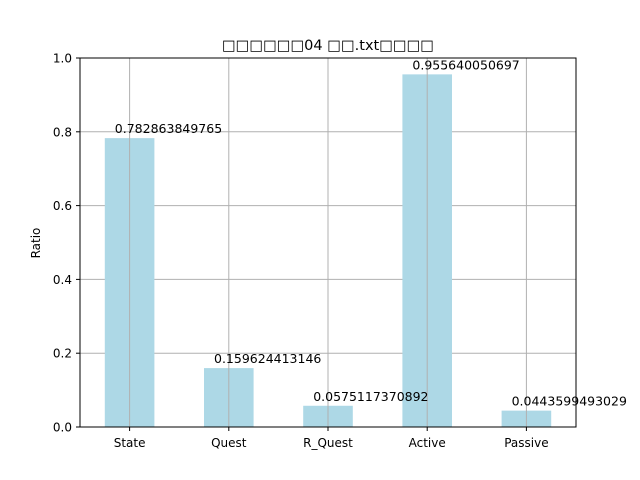 This screenshot has width=640, height=480. What do you see at coordinates (62, 354) in the screenshot?
I see `y-tick-label: 0.2` at bounding box center [62, 354].